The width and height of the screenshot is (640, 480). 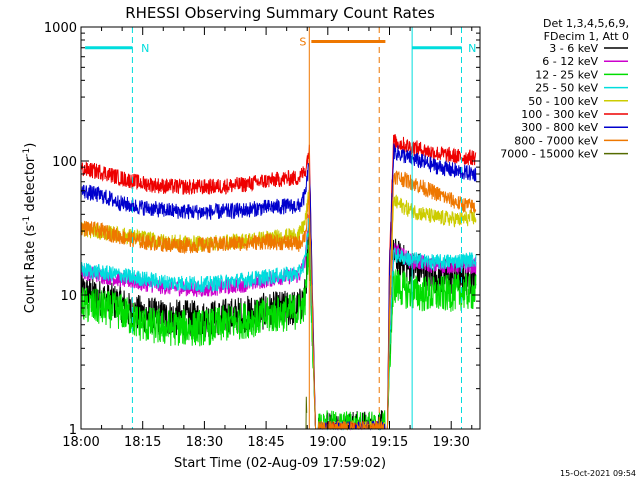 What do you see at coordinates (549, 154) in the screenshot?
I see `legend-label-8: 7000 - 15000 keV` at bounding box center [549, 154].